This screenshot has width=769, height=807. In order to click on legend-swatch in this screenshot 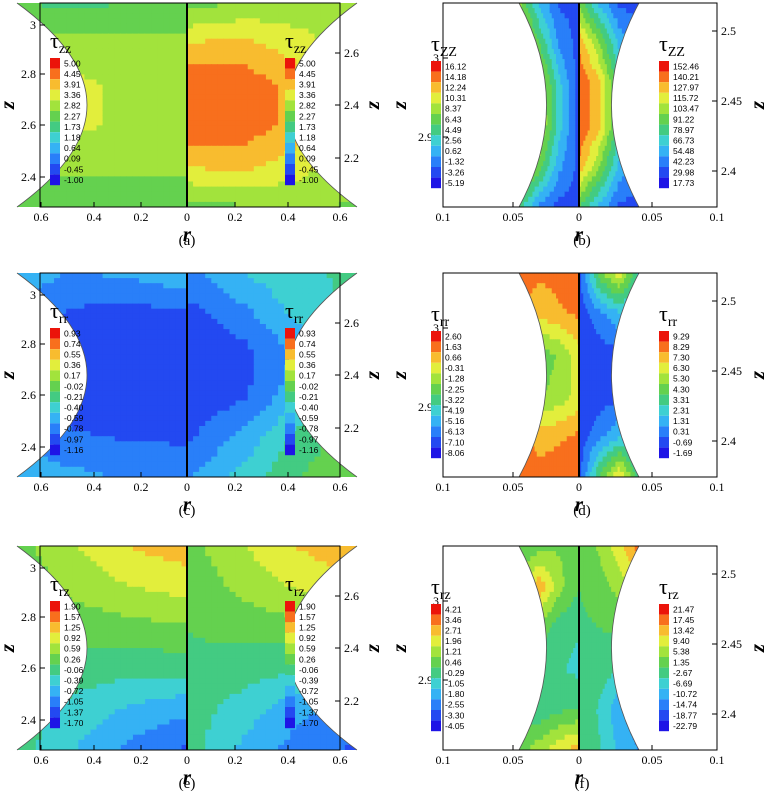, I will do `click(55, 84)`.